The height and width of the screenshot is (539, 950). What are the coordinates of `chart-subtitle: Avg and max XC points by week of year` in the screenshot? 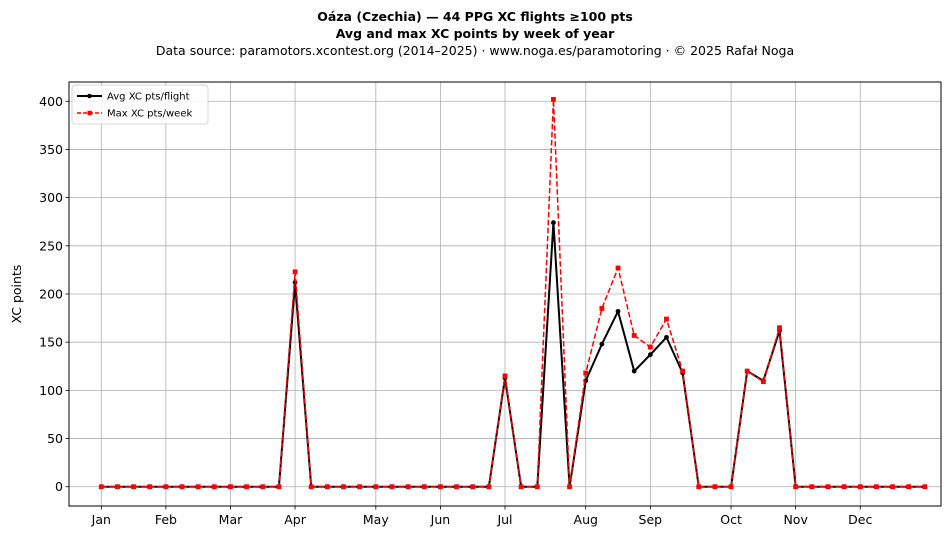 It's located at (475, 33).